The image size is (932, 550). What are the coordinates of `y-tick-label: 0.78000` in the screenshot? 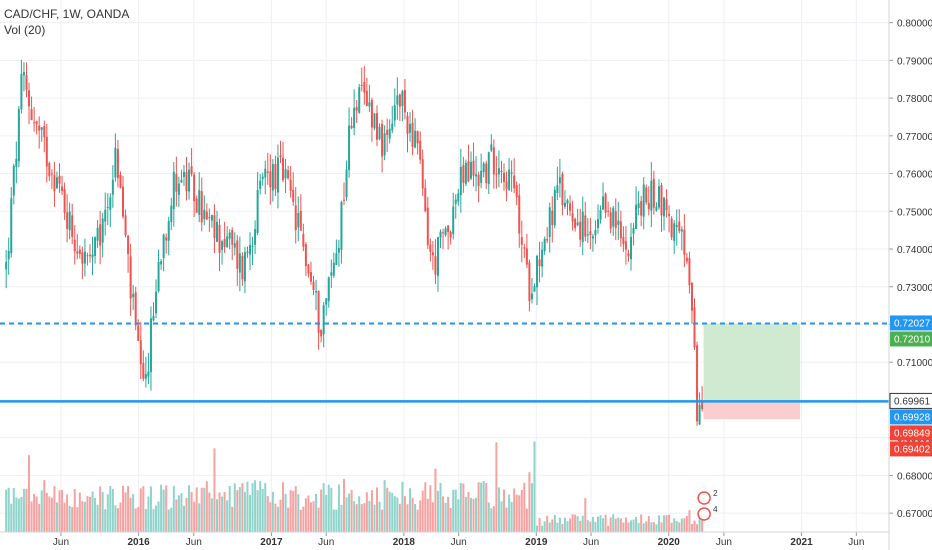 It's located at (914, 99).